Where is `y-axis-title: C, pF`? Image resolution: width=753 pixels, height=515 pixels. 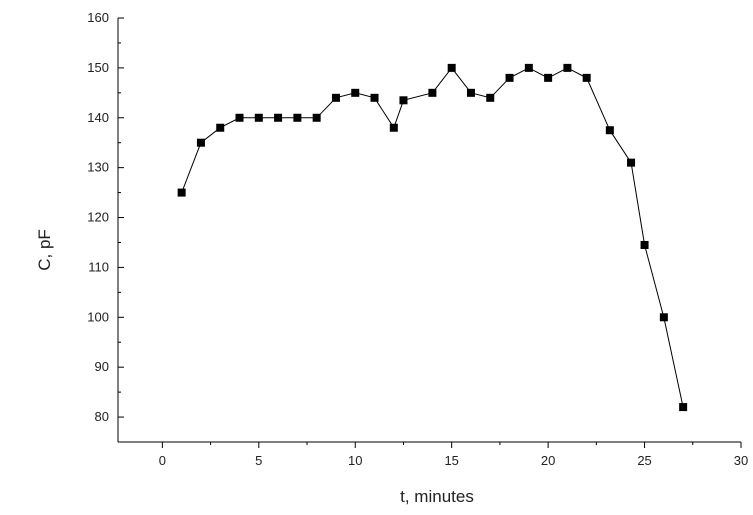
y-axis-title: C, pF is located at coordinates (44, 250).